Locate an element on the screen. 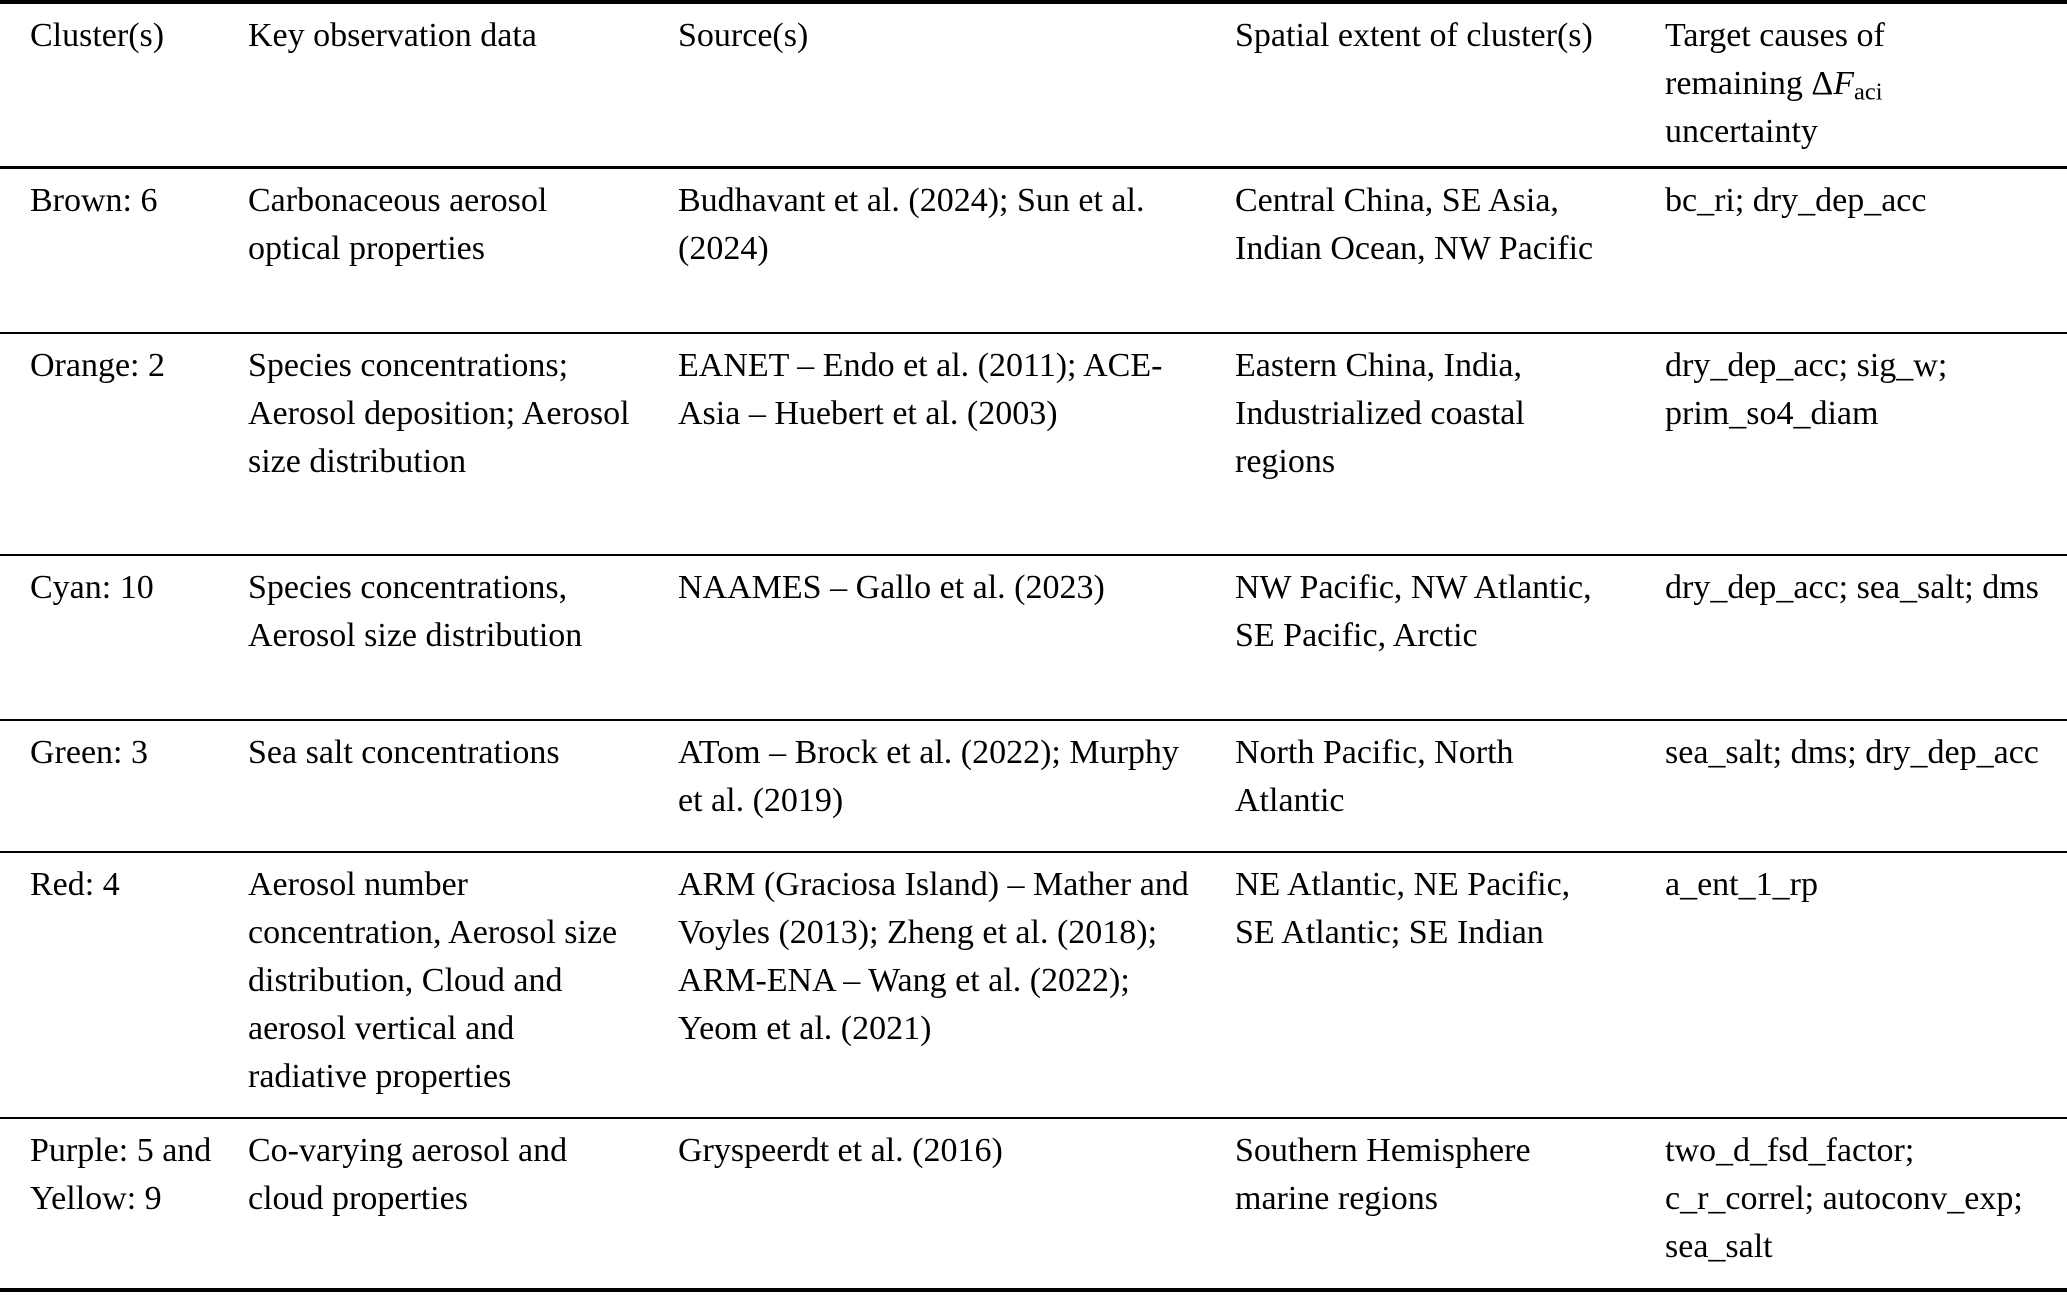 The height and width of the screenshot is (1311, 2067). column-header-observation-data: Key observation data is located at coordinates (392, 35).